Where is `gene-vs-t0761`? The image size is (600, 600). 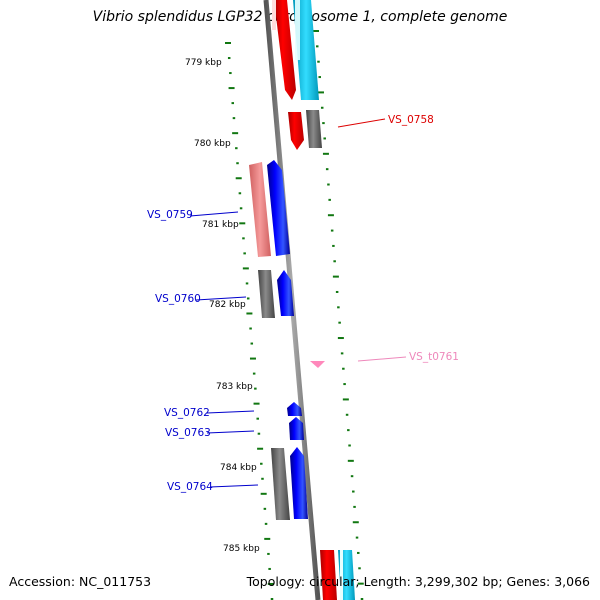 gene-vs-t0761 is located at coordinates (317, 364).